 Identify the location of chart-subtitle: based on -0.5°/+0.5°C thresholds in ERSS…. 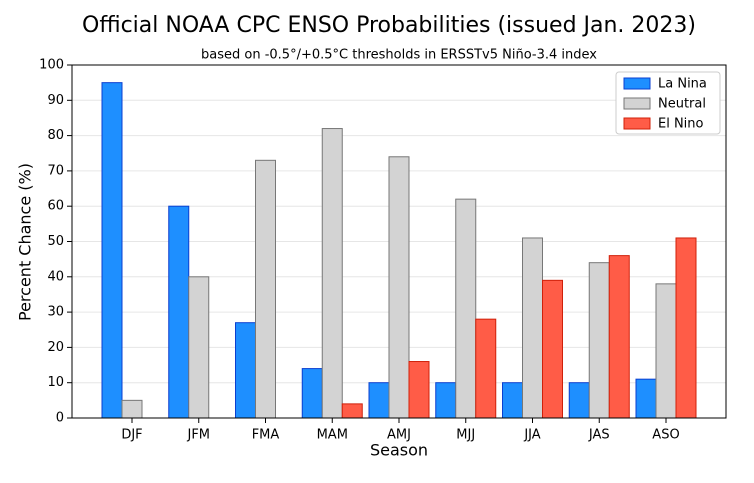
(399, 55).